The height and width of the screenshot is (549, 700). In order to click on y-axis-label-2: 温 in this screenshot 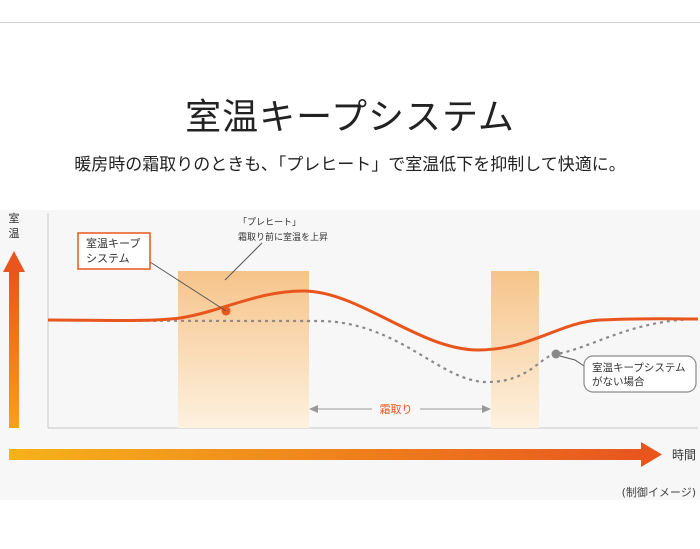, I will do `click(14, 233)`.